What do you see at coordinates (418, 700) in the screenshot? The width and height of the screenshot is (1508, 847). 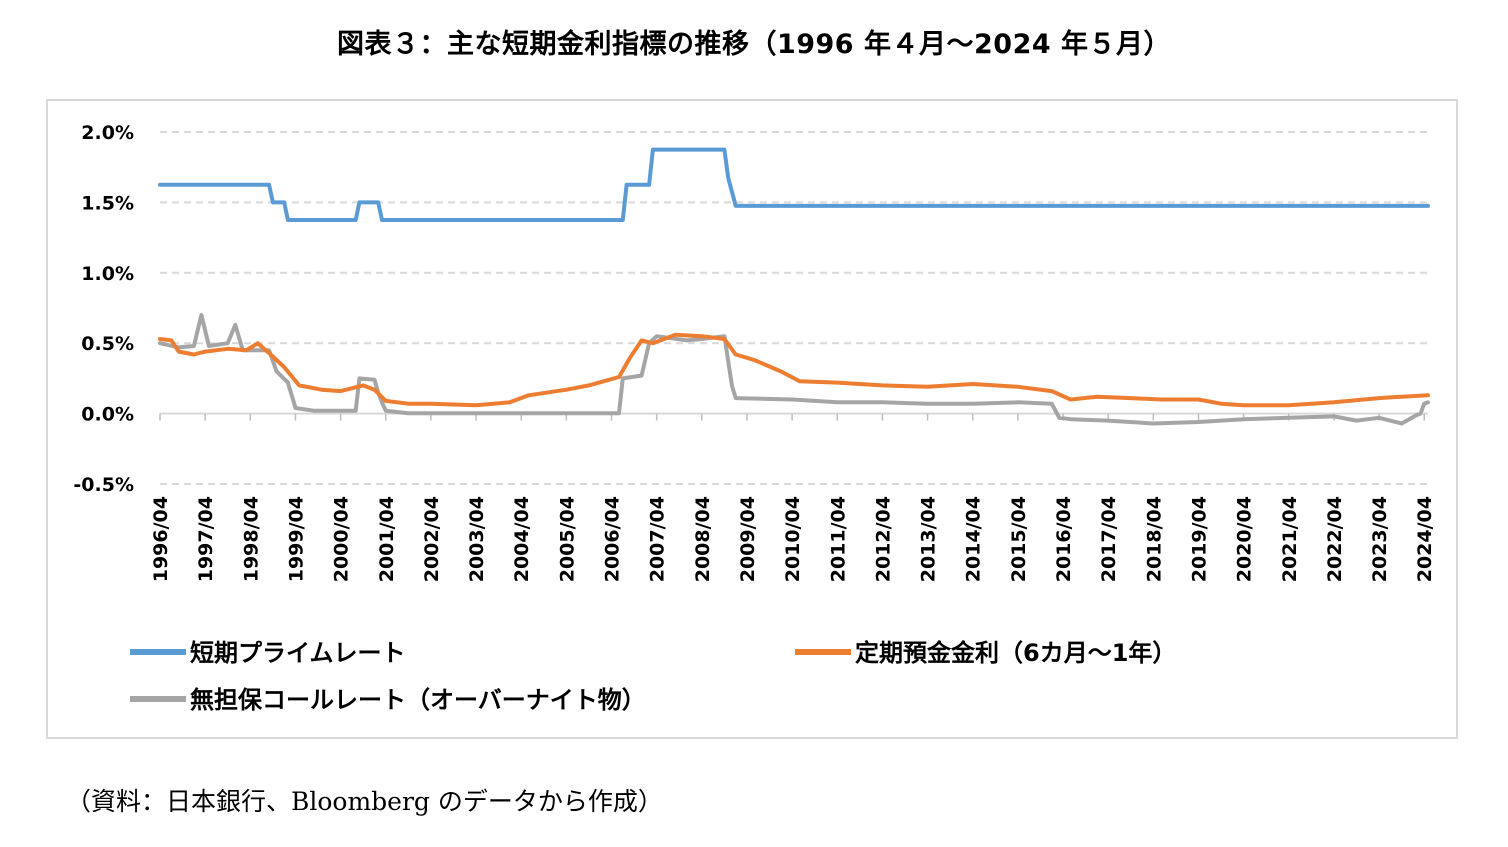 I see `legend-label: 無担保コールレート（オーバーナイト物）` at bounding box center [418, 700].